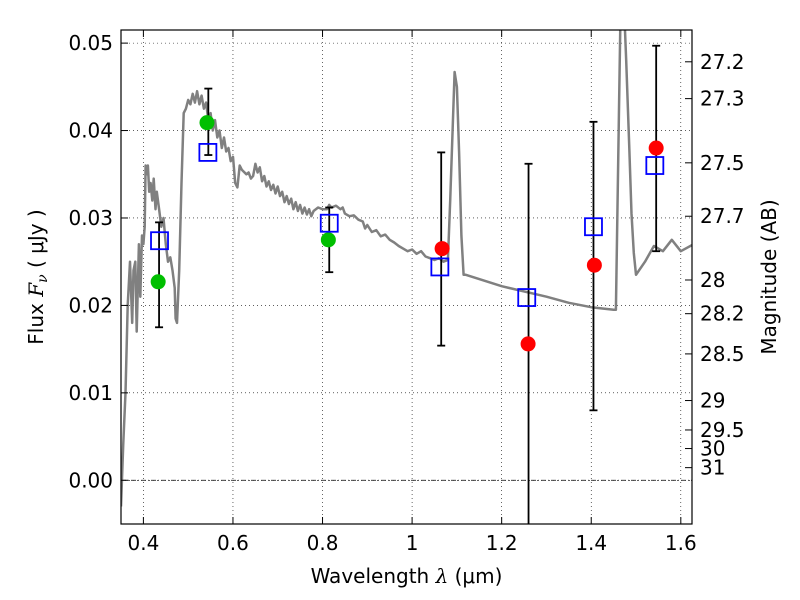  I want to click on y2-tick-label: 28, so click(712, 280).